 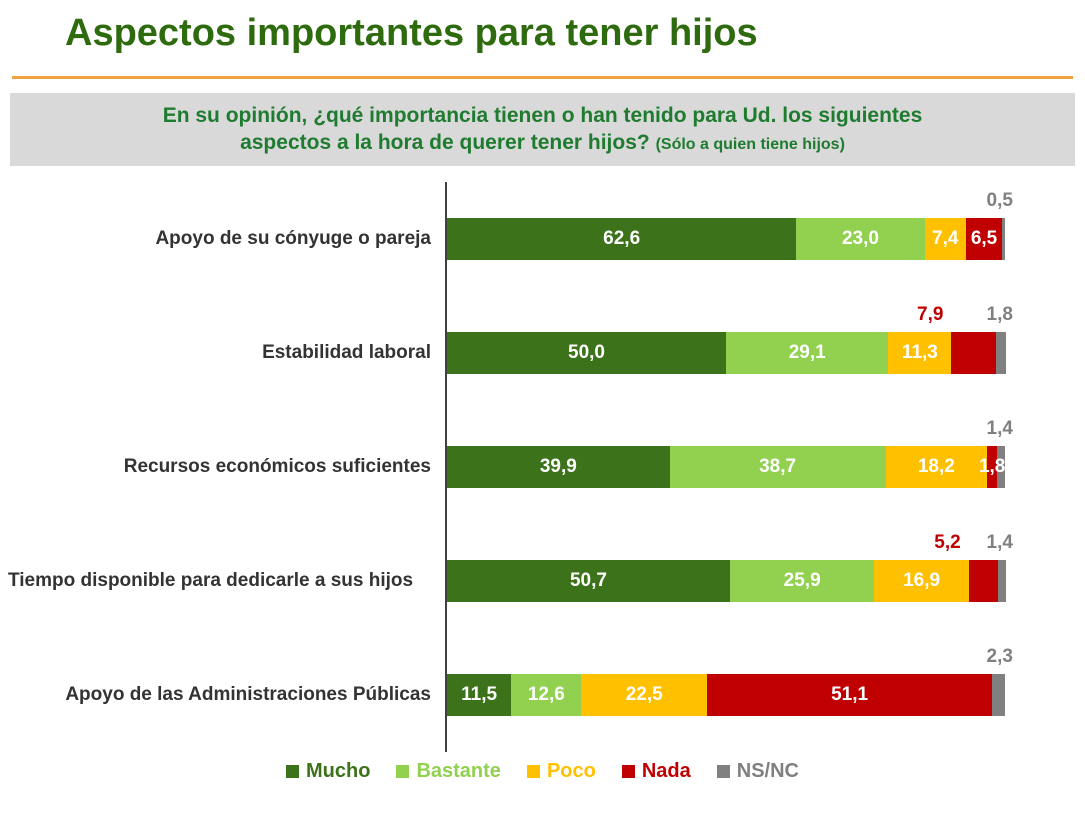 I want to click on chart-row-estabilidad-laboral: Estabilidad laboral 7,9 1,8 50,0 29,1 11,3, so click(x=542, y=353).